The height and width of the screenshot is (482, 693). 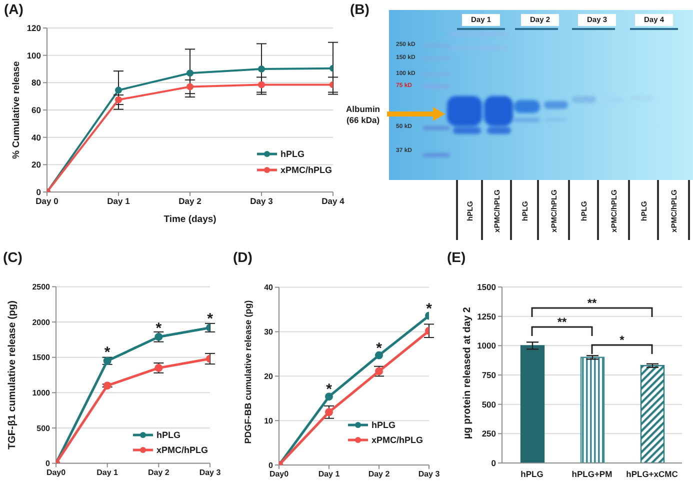 What do you see at coordinates (468, 373) in the screenshot?
I see `y-axis-title: µg protein released at day 2` at bounding box center [468, 373].